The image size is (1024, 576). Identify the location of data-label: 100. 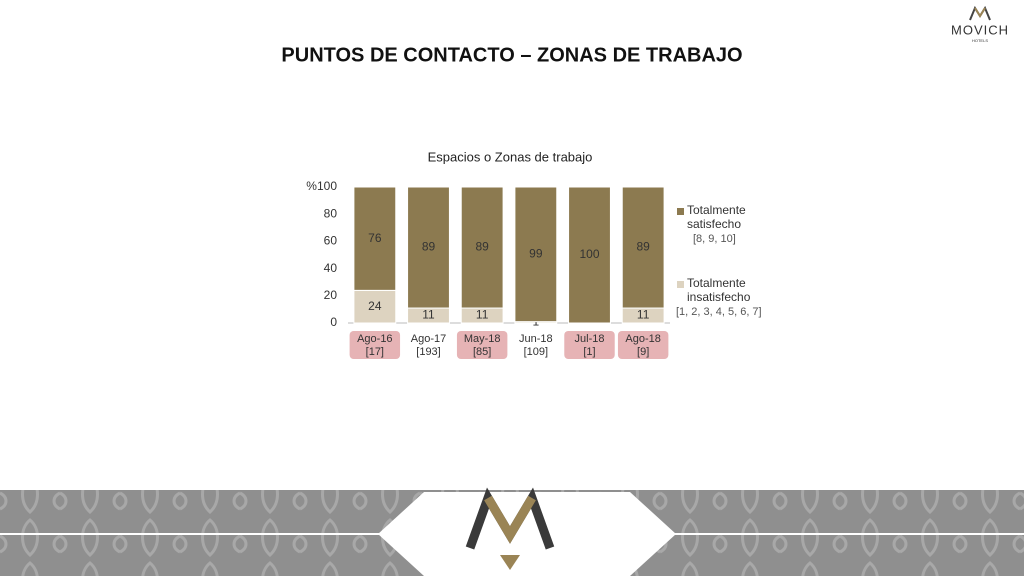
(589, 254).